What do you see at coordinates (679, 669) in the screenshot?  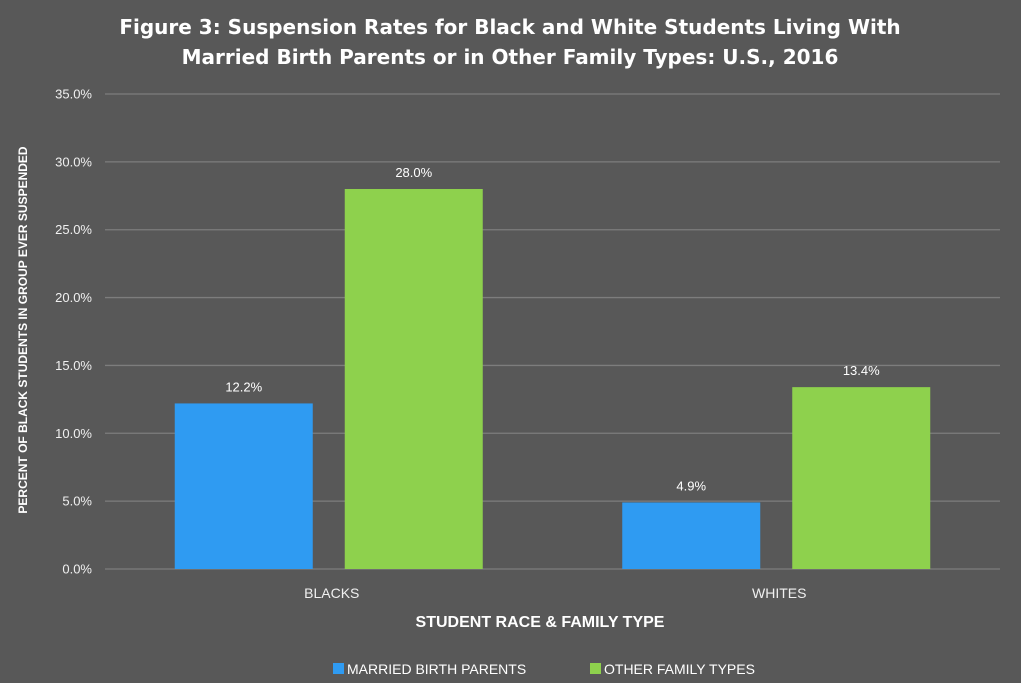 I see `legend-label: OTHER FAMILY TYPES` at bounding box center [679, 669].